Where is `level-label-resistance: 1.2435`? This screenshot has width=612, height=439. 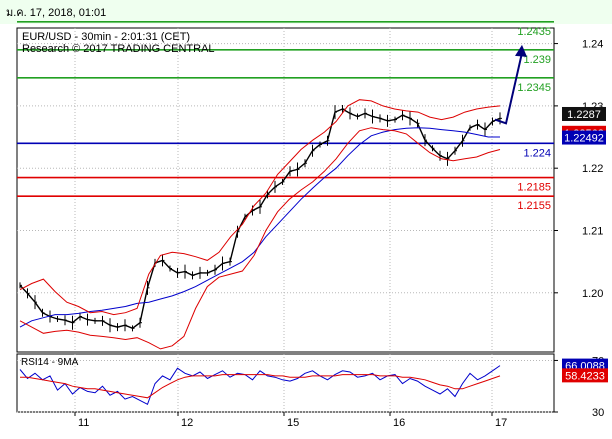
level-label-resistance: 1.2435 is located at coordinates (534, 32).